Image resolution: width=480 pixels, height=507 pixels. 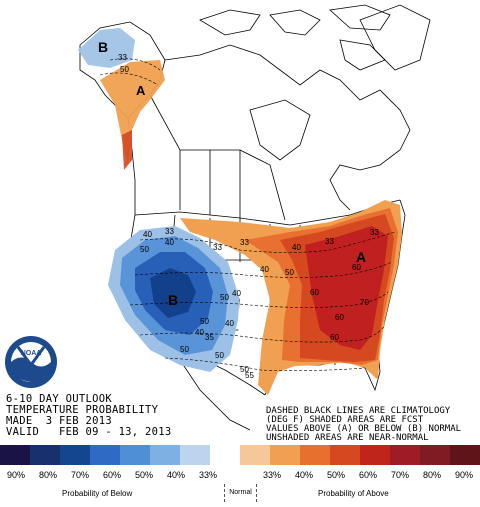 What do you see at coordinates (31, 362) in the screenshot?
I see `noaa-logo: NOAA` at bounding box center [31, 362].